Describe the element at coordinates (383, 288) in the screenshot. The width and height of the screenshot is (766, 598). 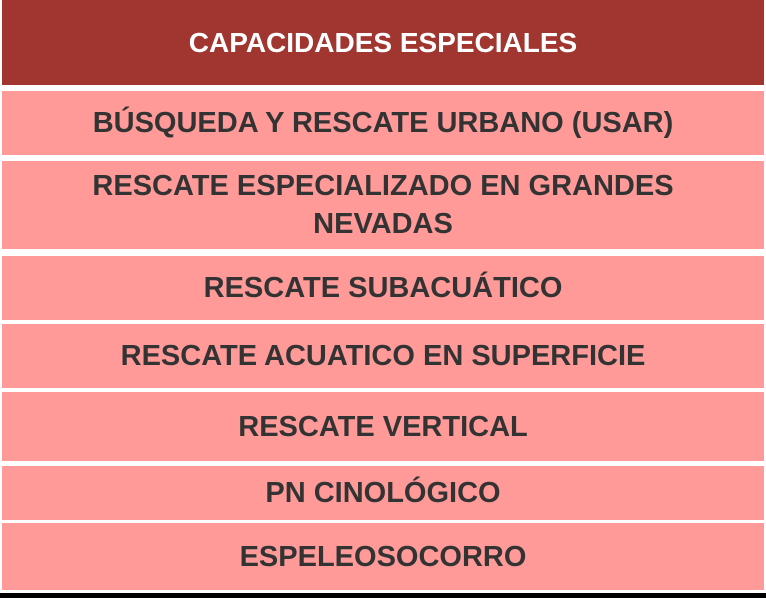
I see `table-row: RESCATE SUBACUÁTICO` at that location.